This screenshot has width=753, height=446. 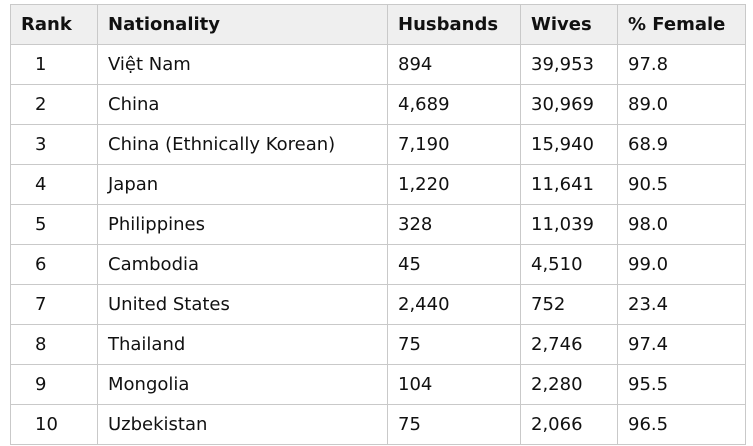 What do you see at coordinates (242, 424) in the screenshot?
I see `table-cell: Uzbekistan` at bounding box center [242, 424].